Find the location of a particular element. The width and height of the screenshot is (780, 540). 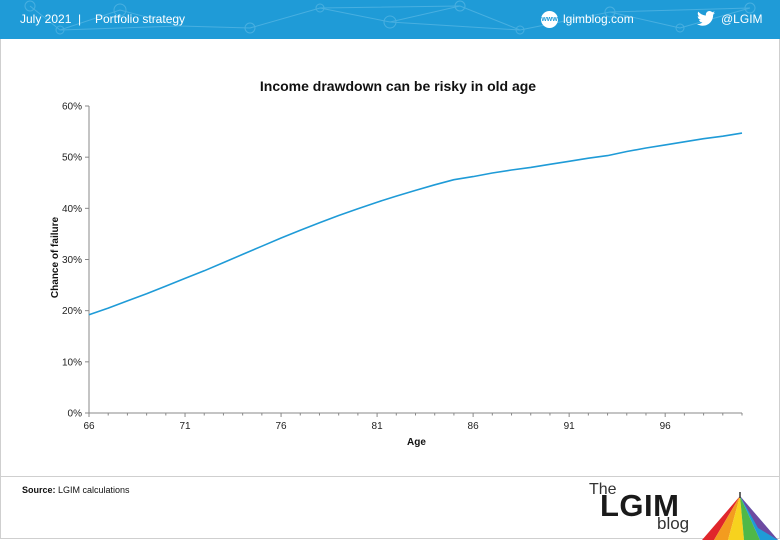

chart-title: Income drawdown can be risky in old age is located at coordinates (398, 86).